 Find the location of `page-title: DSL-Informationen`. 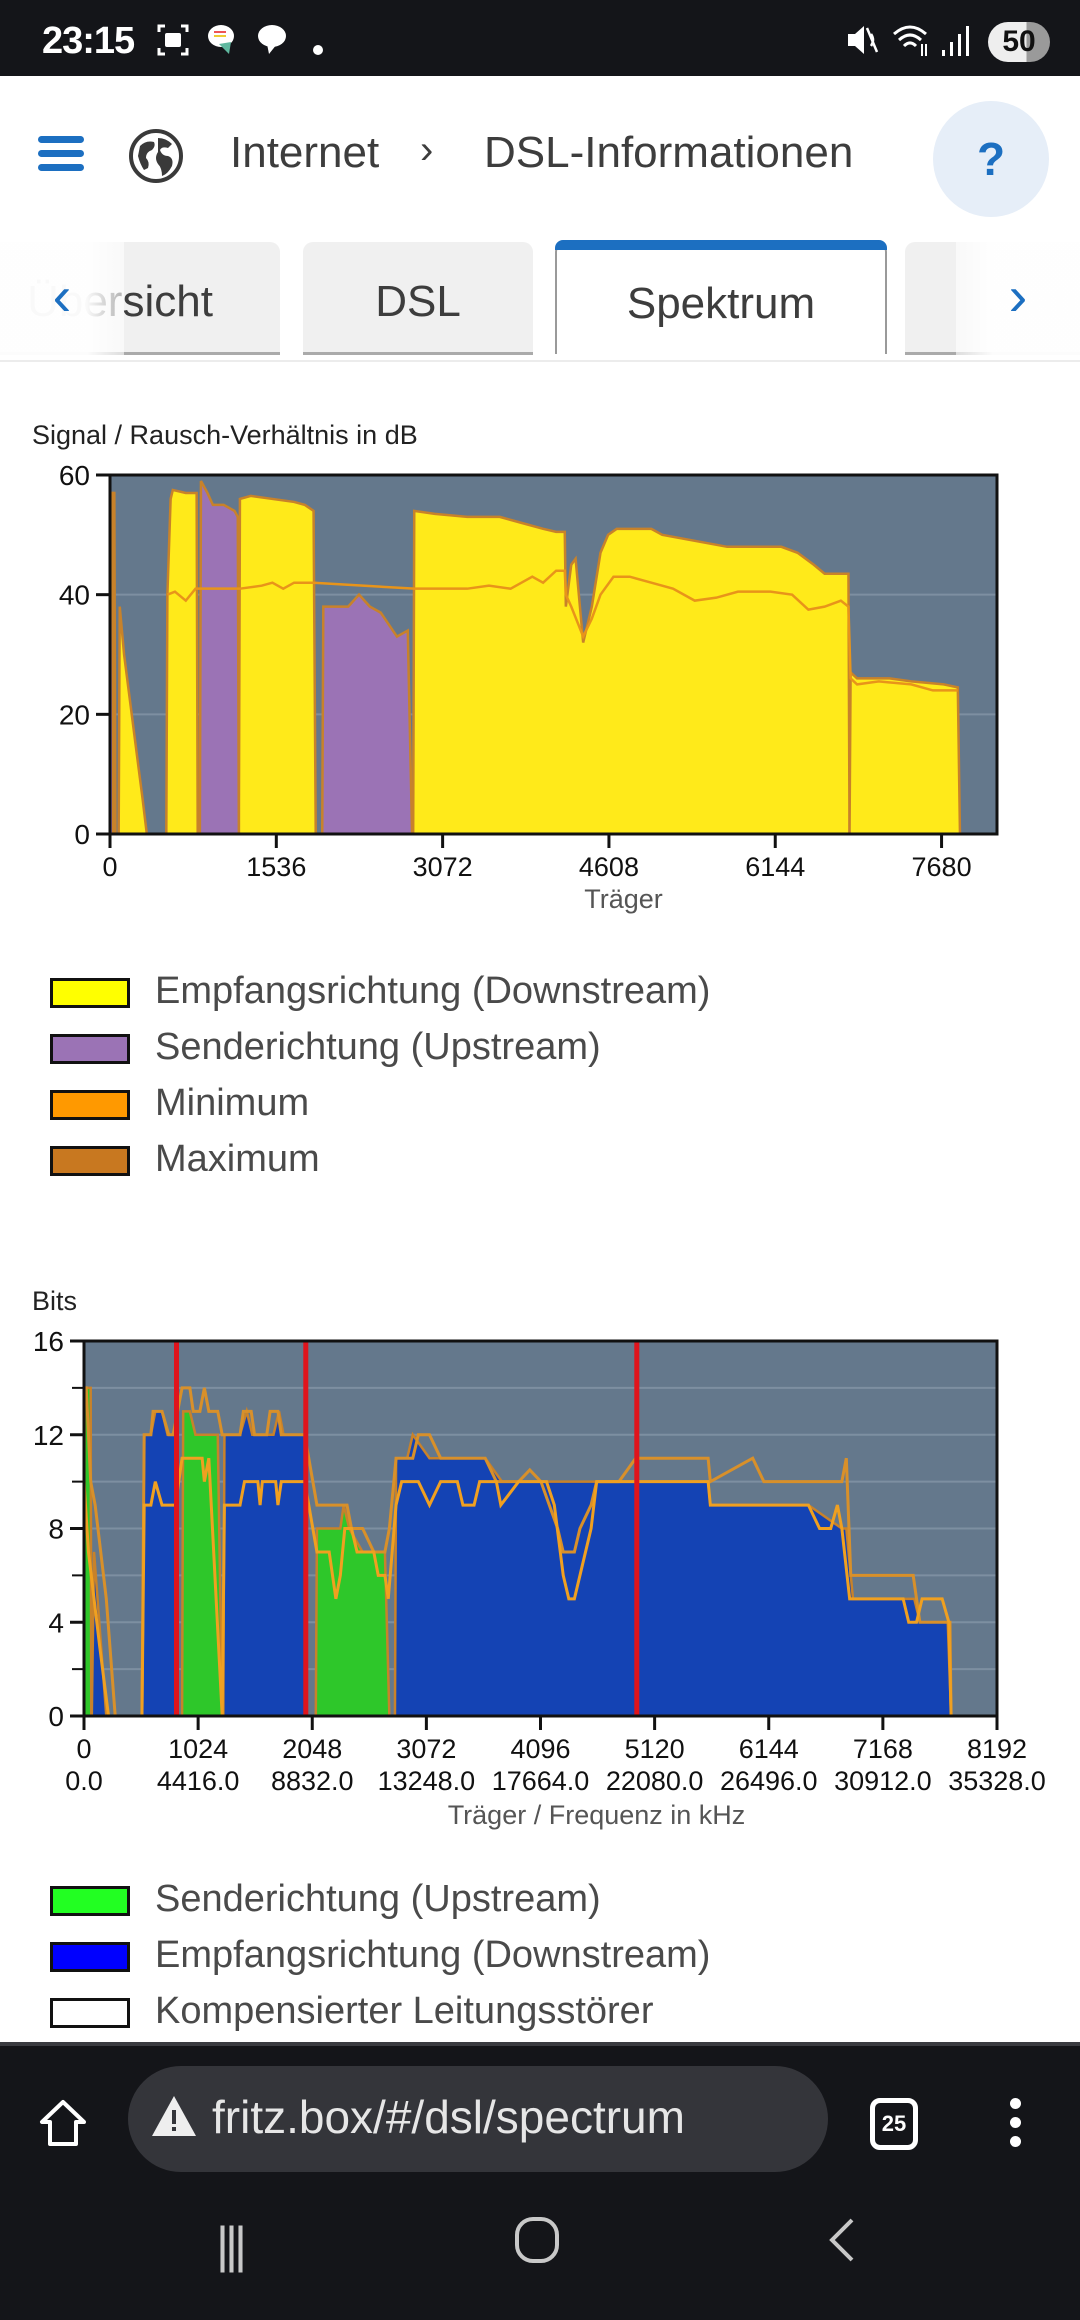

page-title: DSL-Informationen is located at coordinates (669, 152).